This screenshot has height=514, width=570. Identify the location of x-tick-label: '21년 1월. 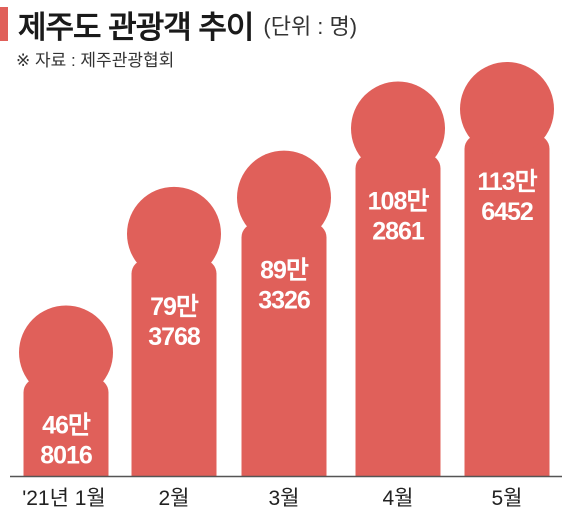
(64, 498).